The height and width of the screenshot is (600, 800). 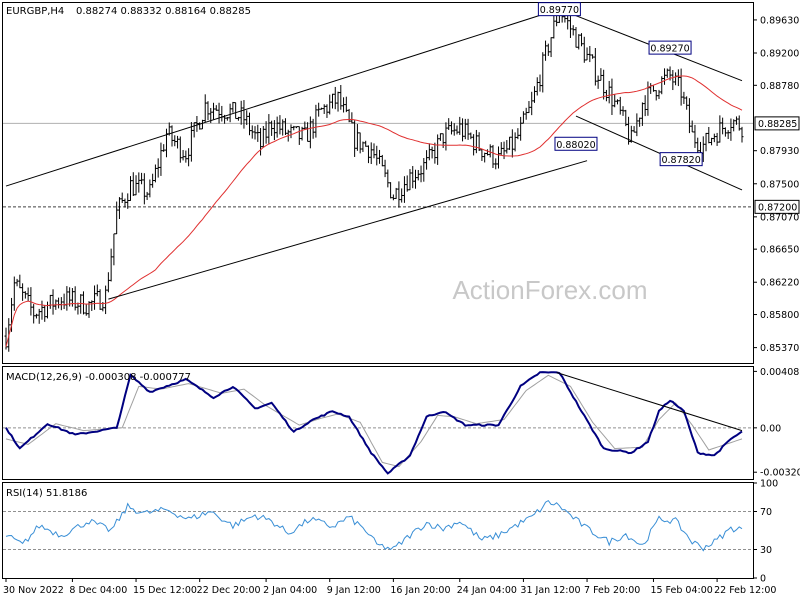 I want to click on support-value-box-label: 0.87200, so click(x=777, y=207).